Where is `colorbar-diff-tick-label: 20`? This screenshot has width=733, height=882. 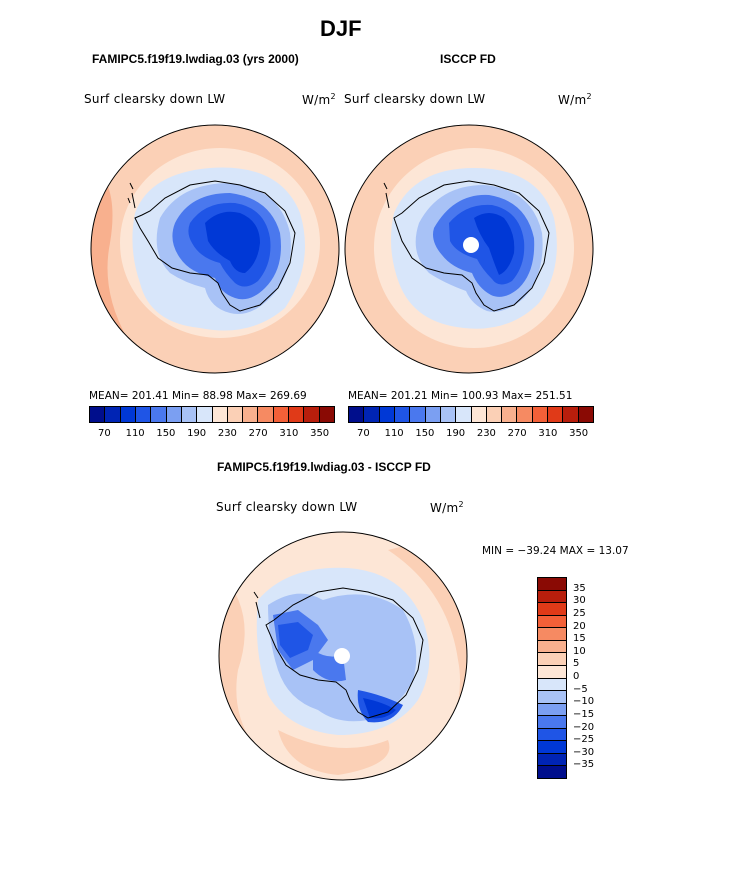
colorbar-diff-tick-label: 20 is located at coordinates (579, 626).